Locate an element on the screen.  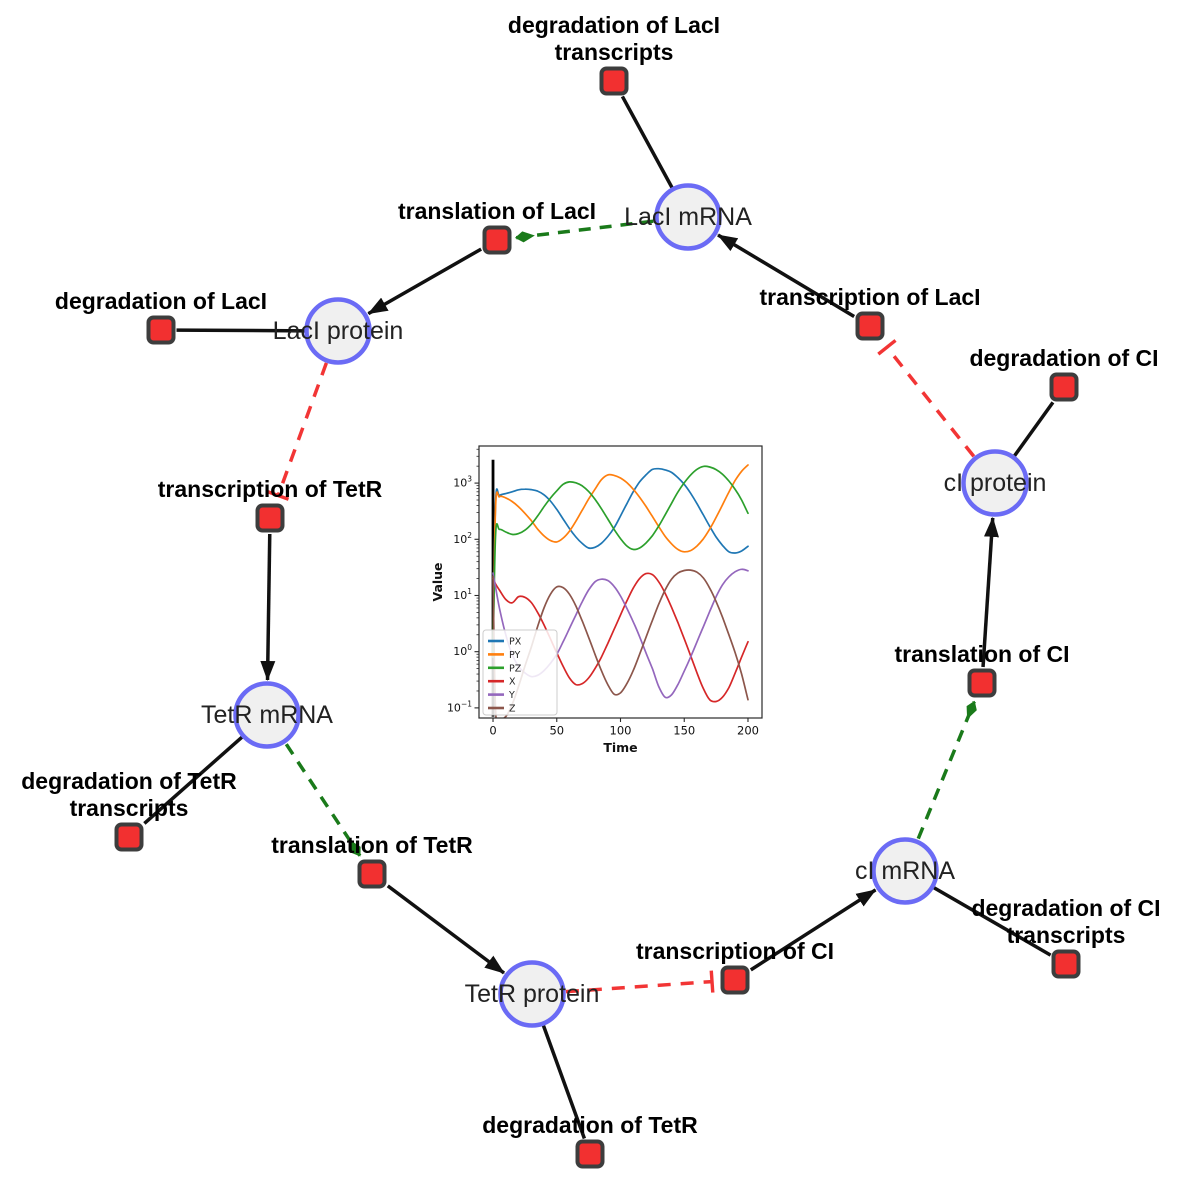
reaction-label-deg_tetr_tx: degradation of TetR transcripts is located at coordinates (129, 794).